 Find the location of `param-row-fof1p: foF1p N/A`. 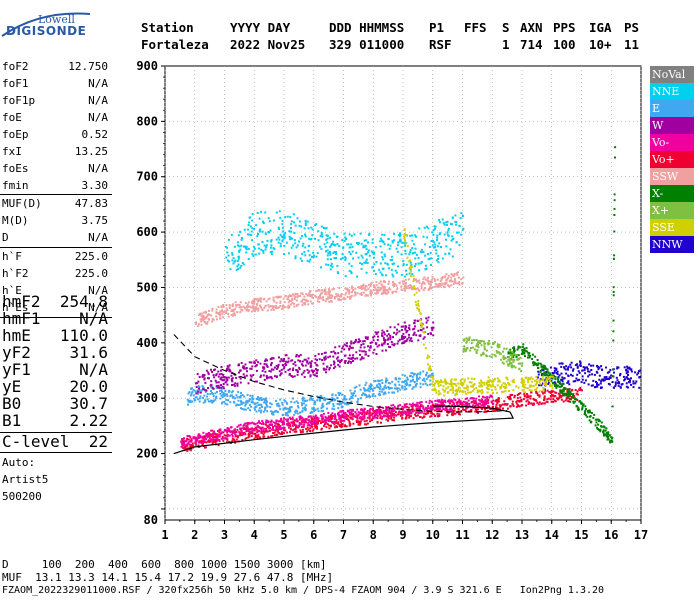

param-row-fof1p: foF1p N/A is located at coordinates (55, 101).